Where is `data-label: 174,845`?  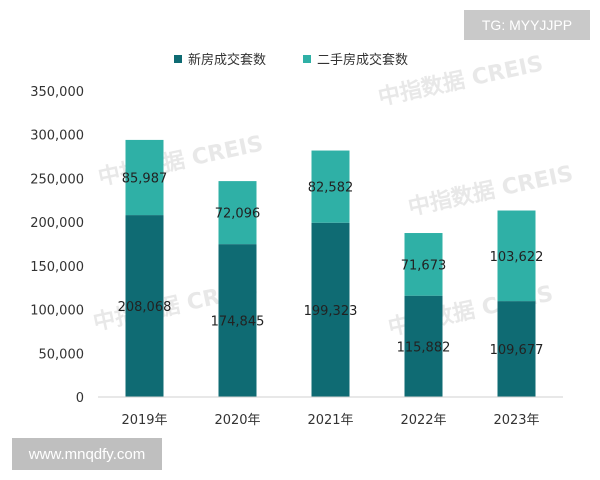
data-label: 174,845 is located at coordinates (238, 322).